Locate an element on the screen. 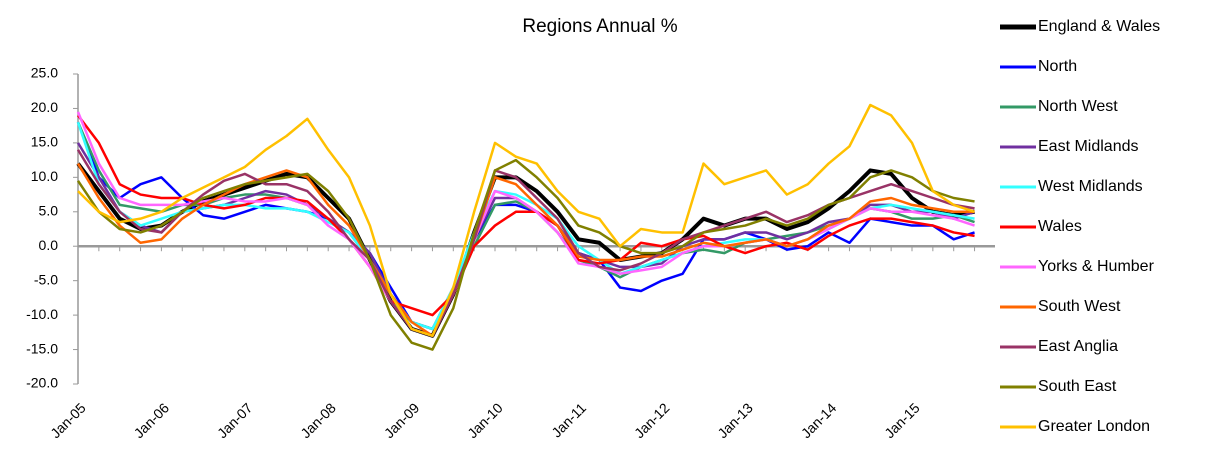 The width and height of the screenshot is (1225, 454). x-tick-label: Jan-06 is located at coordinates (152, 421).